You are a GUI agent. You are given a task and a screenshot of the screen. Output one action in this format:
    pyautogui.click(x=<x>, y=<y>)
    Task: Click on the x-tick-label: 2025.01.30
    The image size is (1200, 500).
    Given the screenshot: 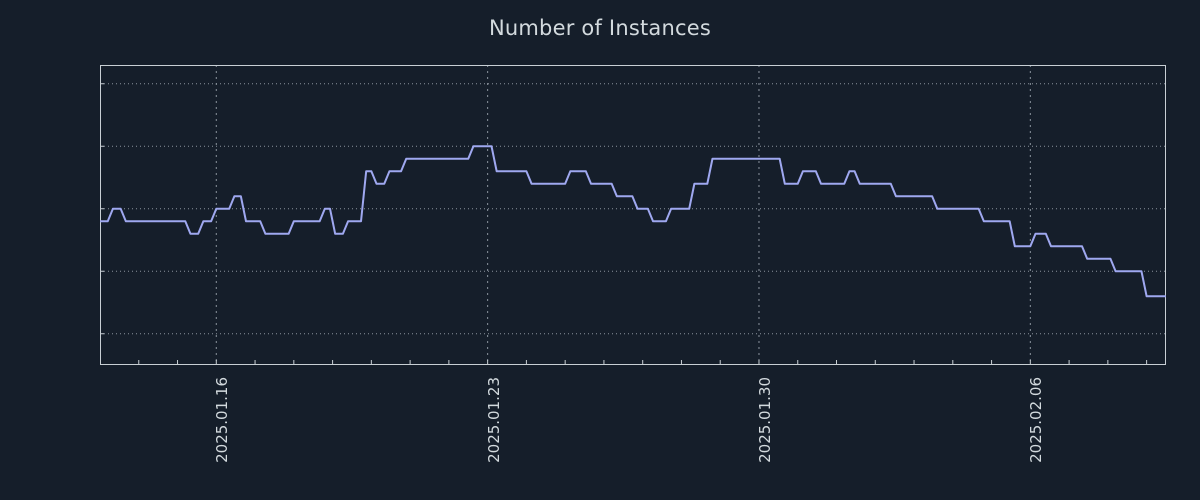 What is the action you would take?
    pyautogui.click(x=764, y=420)
    